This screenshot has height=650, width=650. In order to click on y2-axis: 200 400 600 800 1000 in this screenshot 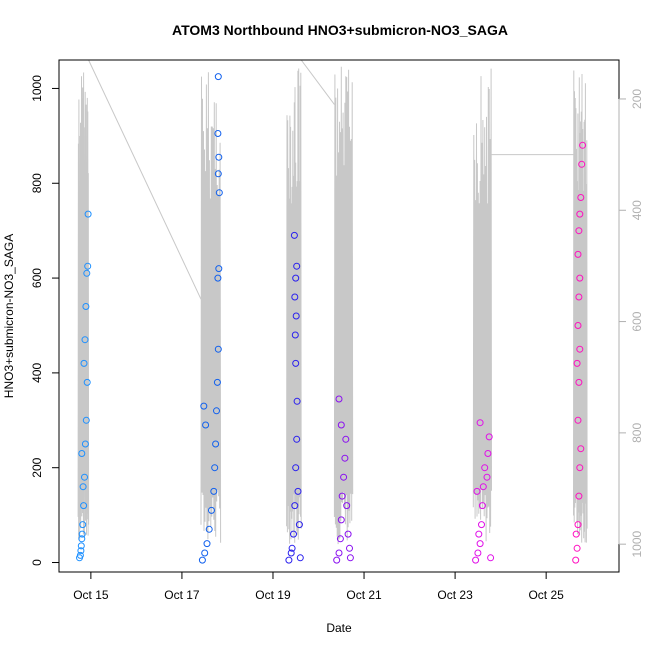, I will do `click(631, 323)`.